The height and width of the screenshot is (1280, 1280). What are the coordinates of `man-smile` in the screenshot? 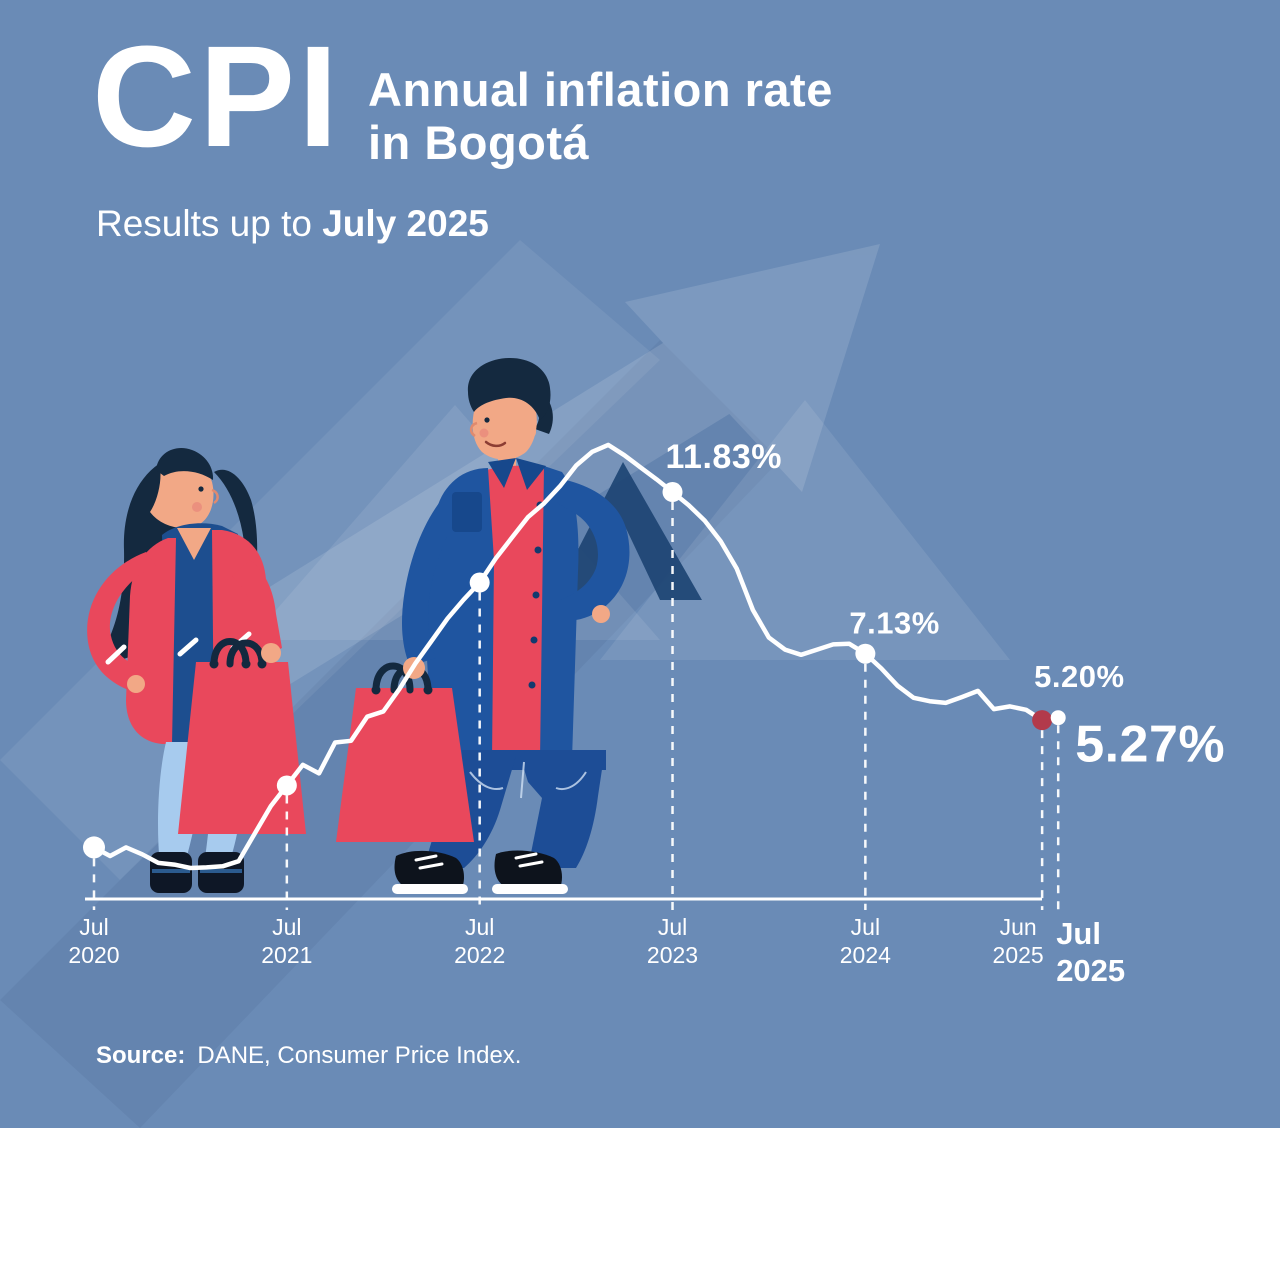 It's located at (495, 444).